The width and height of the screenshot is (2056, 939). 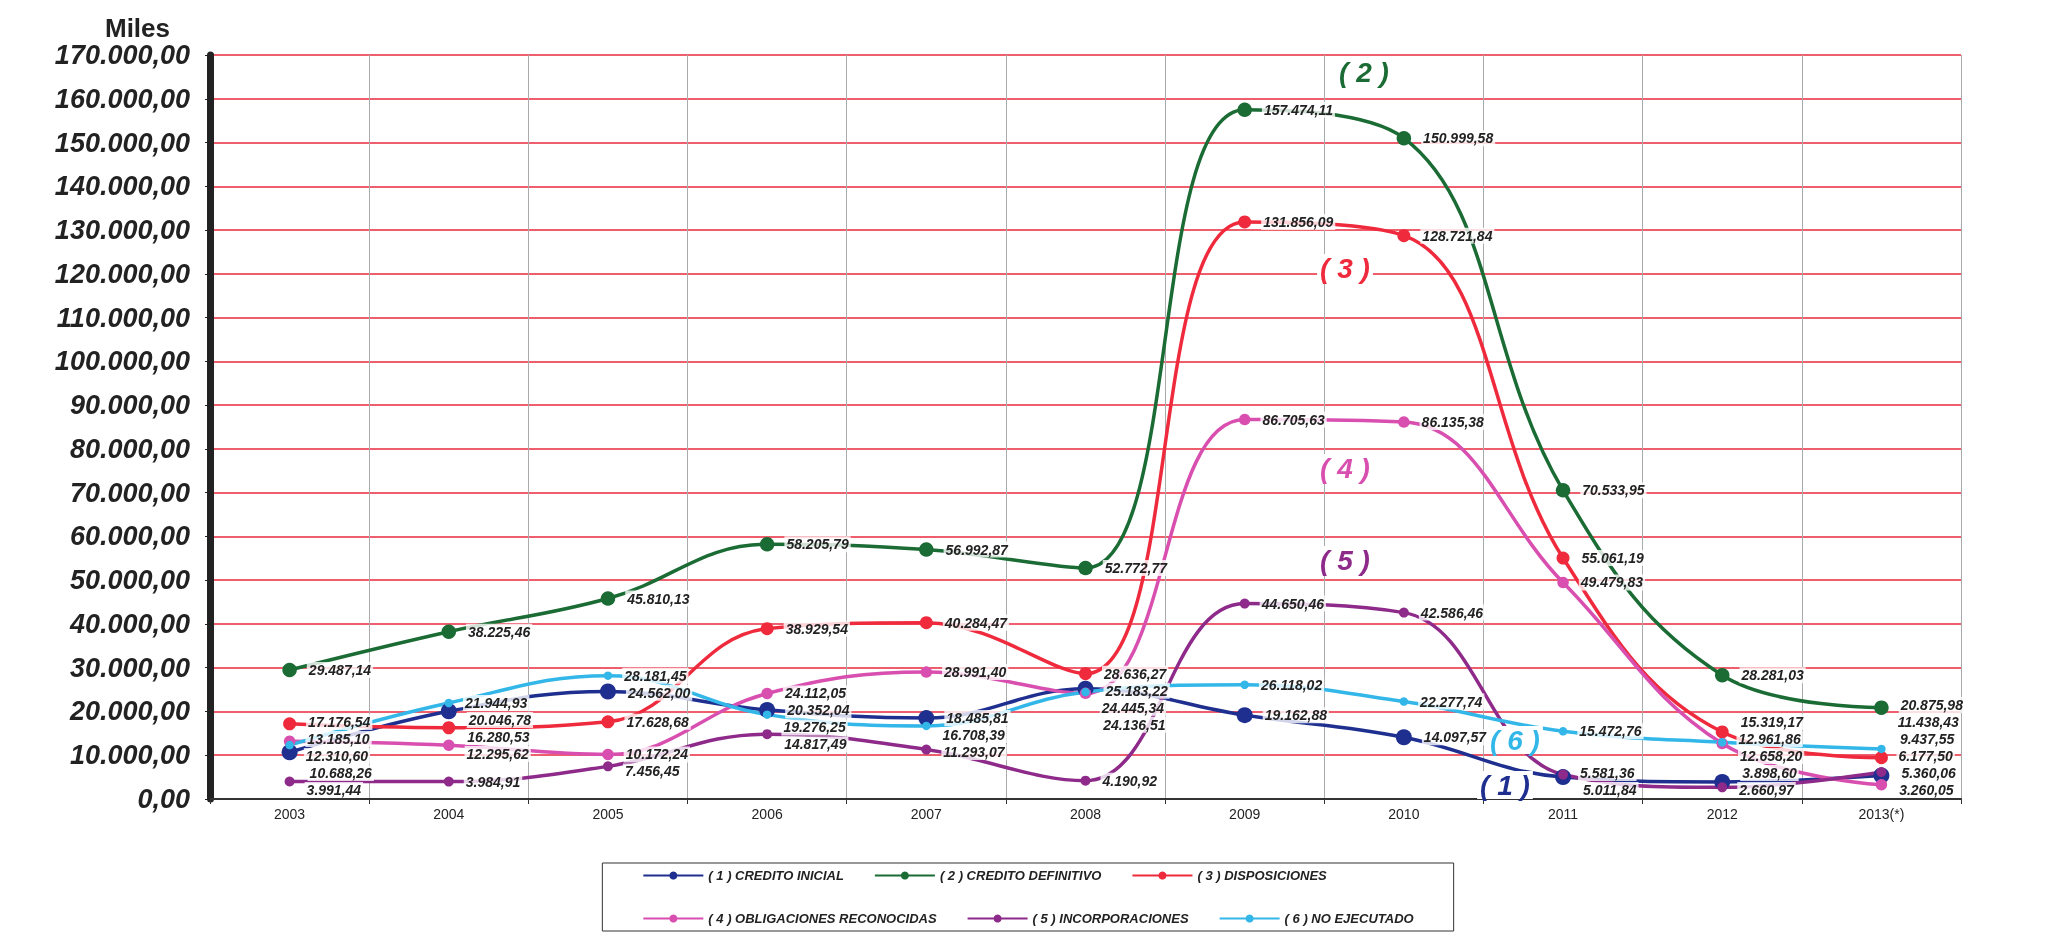 What do you see at coordinates (1404, 814) in the screenshot?
I see `x-tick-label: 2010` at bounding box center [1404, 814].